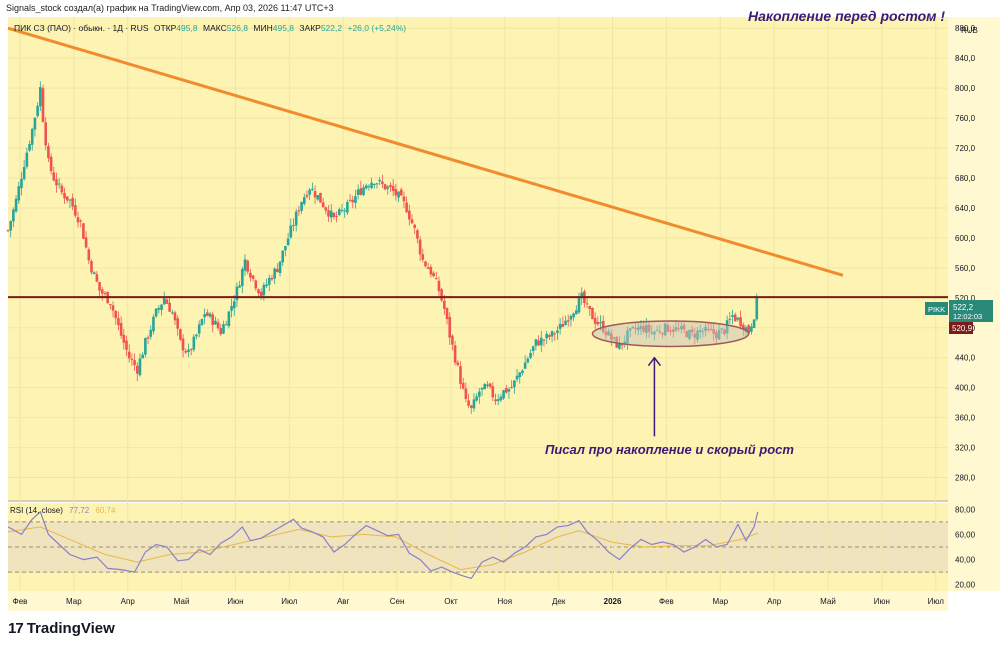 This screenshot has height=652, width=1000. I want to click on y-tick-label: 680,0, so click(965, 178).